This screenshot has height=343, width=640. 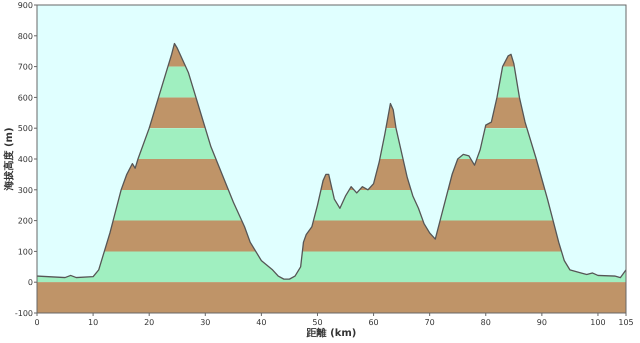 What do you see at coordinates (25, 67) in the screenshot?
I see `y-tick-label: 700` at bounding box center [25, 67].